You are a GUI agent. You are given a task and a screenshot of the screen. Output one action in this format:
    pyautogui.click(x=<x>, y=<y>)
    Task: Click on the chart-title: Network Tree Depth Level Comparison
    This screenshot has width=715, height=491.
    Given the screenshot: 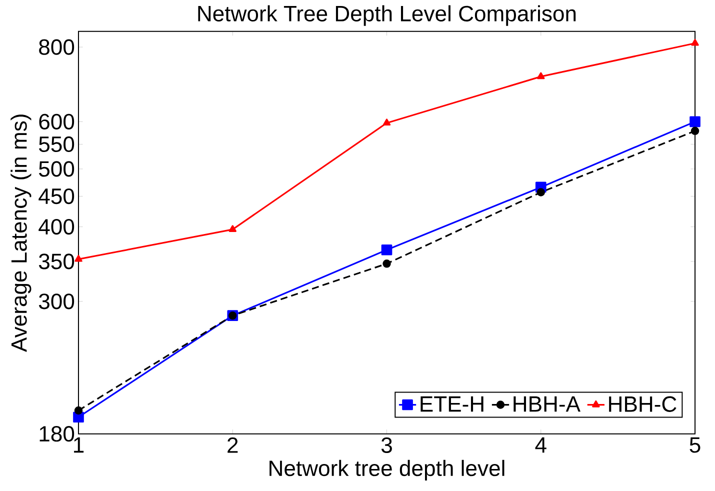 What is the action you would take?
    pyautogui.click(x=387, y=15)
    